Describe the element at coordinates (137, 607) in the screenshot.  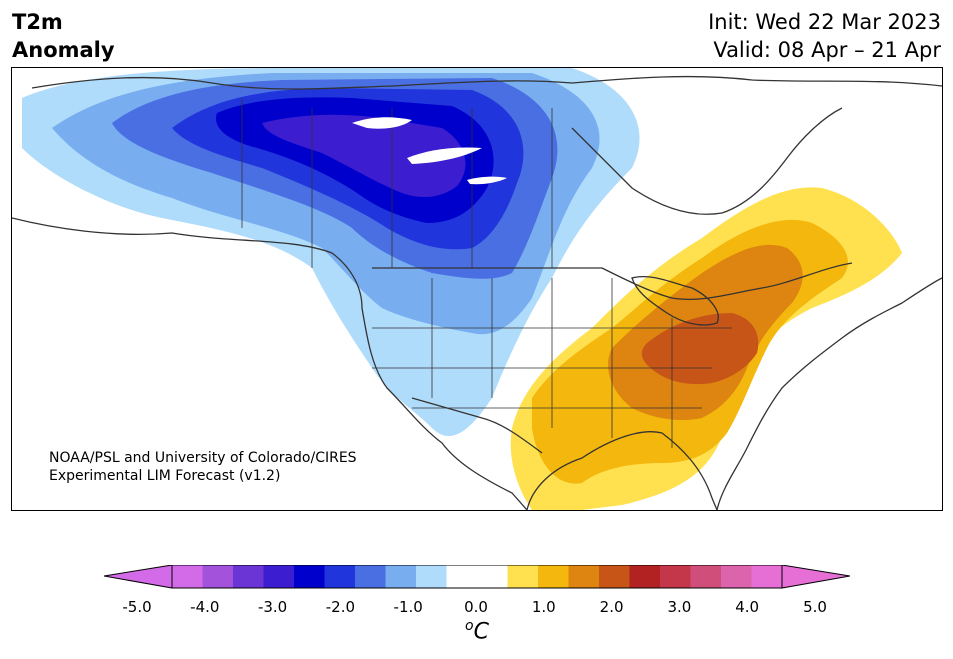
I see `colorbar-tick-label: -5.0` at that location.